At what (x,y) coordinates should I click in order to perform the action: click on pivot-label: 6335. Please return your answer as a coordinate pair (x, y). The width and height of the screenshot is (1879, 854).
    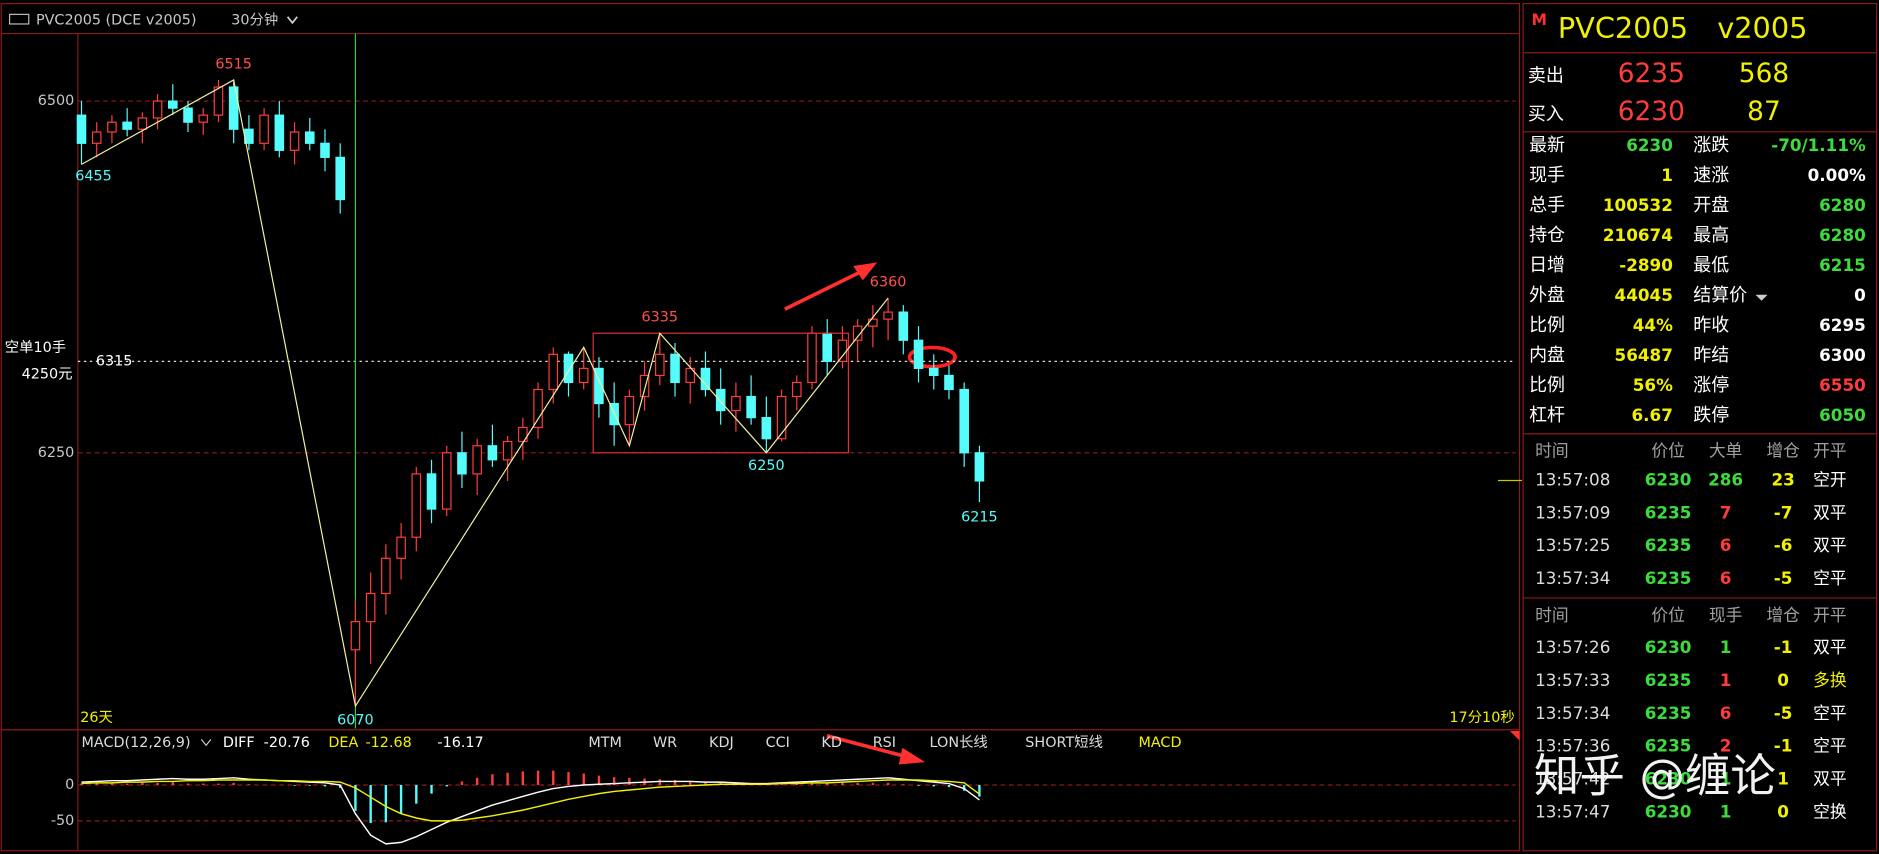
    Looking at the image, I should click on (660, 318).